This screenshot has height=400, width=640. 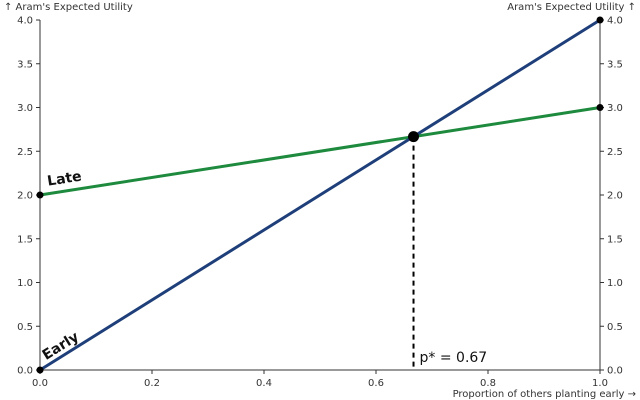 What do you see at coordinates (40, 383) in the screenshot?
I see `x-tick-label: 0.0` at bounding box center [40, 383].